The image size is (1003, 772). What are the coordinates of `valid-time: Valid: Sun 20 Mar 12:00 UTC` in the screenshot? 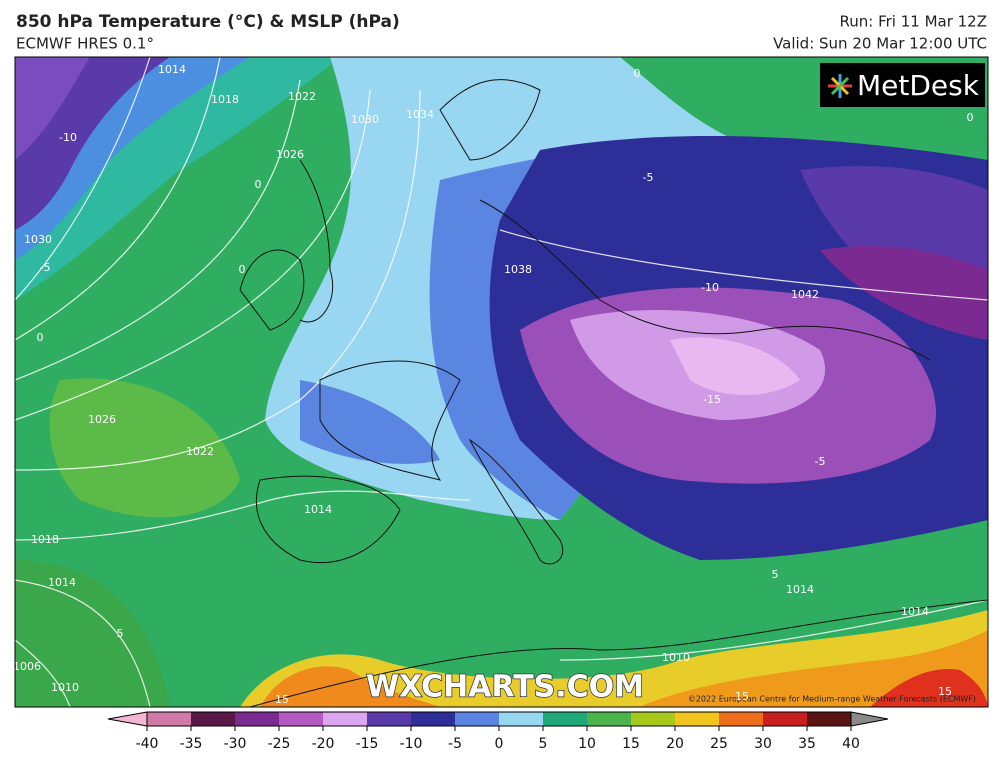 It's located at (880, 44).